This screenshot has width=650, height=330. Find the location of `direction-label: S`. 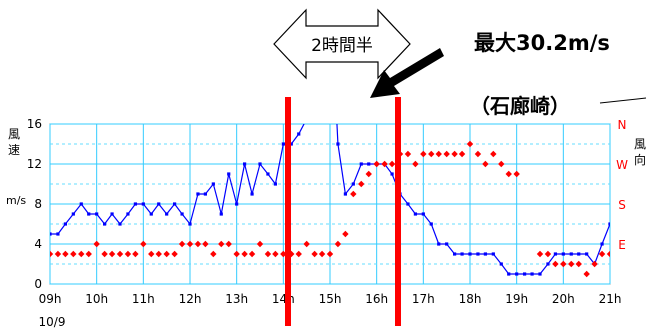

direction-label: S is located at coordinates (622, 205).